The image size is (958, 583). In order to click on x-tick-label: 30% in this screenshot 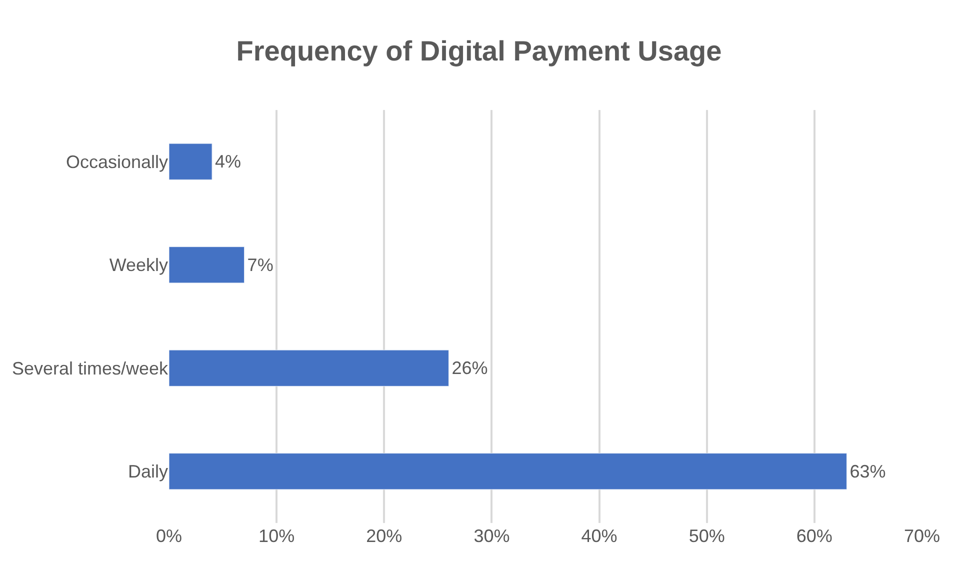, I will do `click(492, 536)`.